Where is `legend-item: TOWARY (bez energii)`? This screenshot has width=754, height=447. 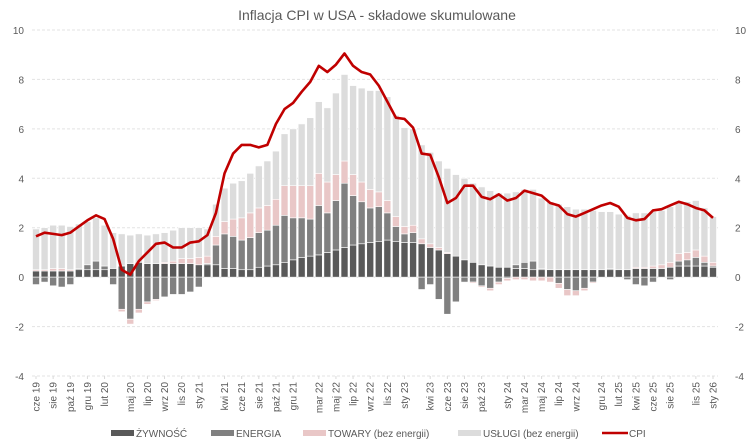 legend-item: TOWARY (bez energii) is located at coordinates (366, 434).